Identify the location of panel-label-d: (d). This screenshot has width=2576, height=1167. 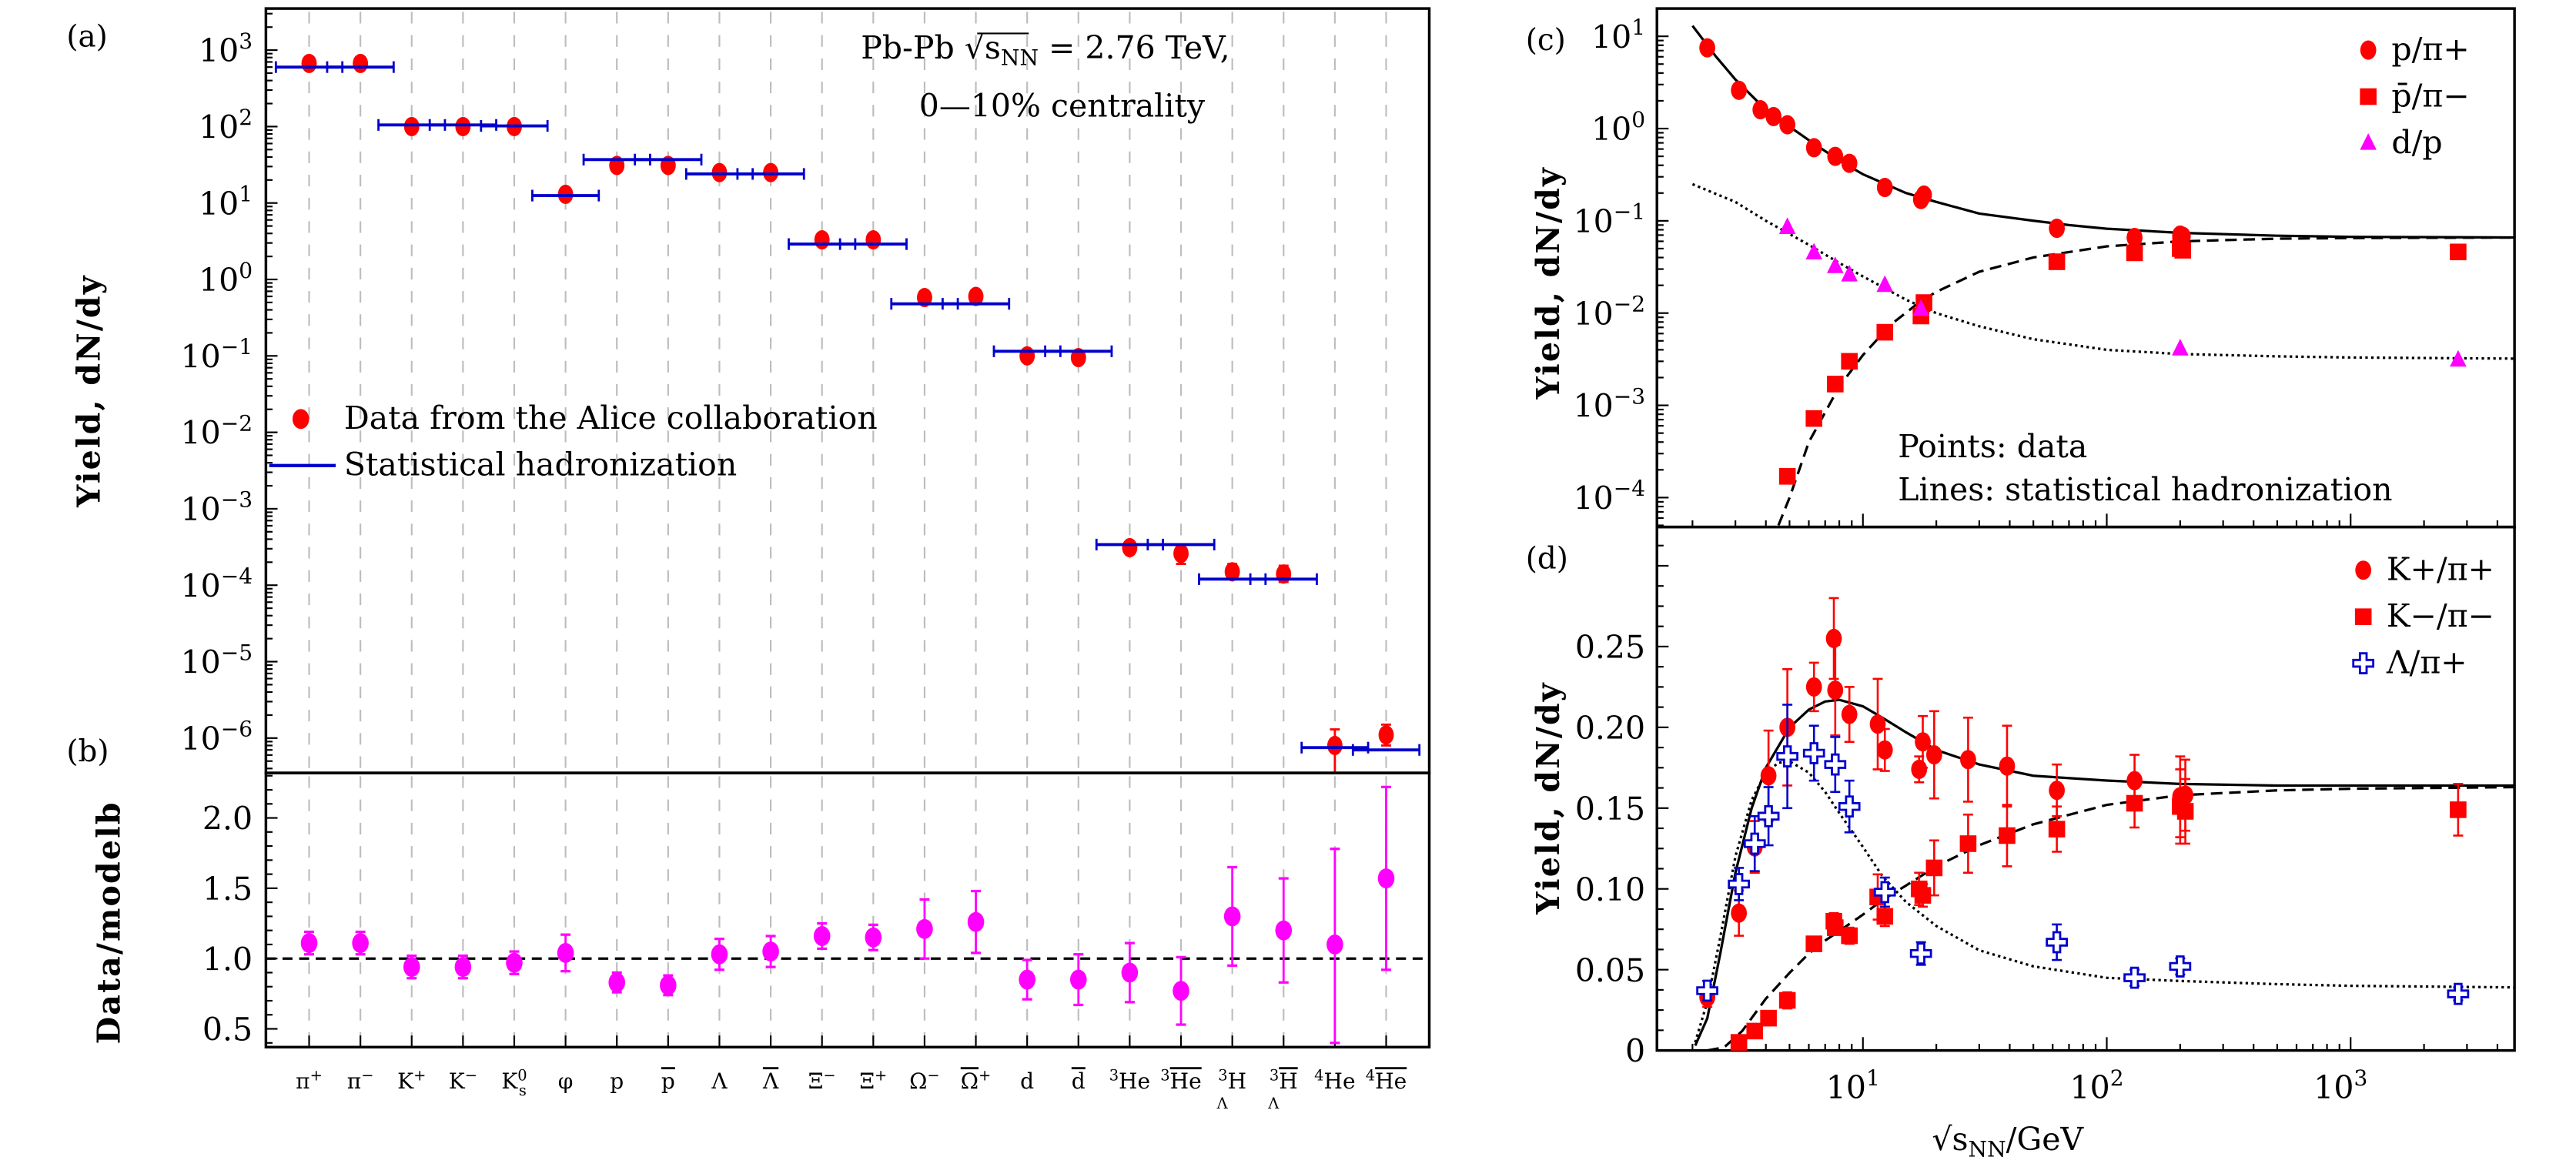
(1547, 559).